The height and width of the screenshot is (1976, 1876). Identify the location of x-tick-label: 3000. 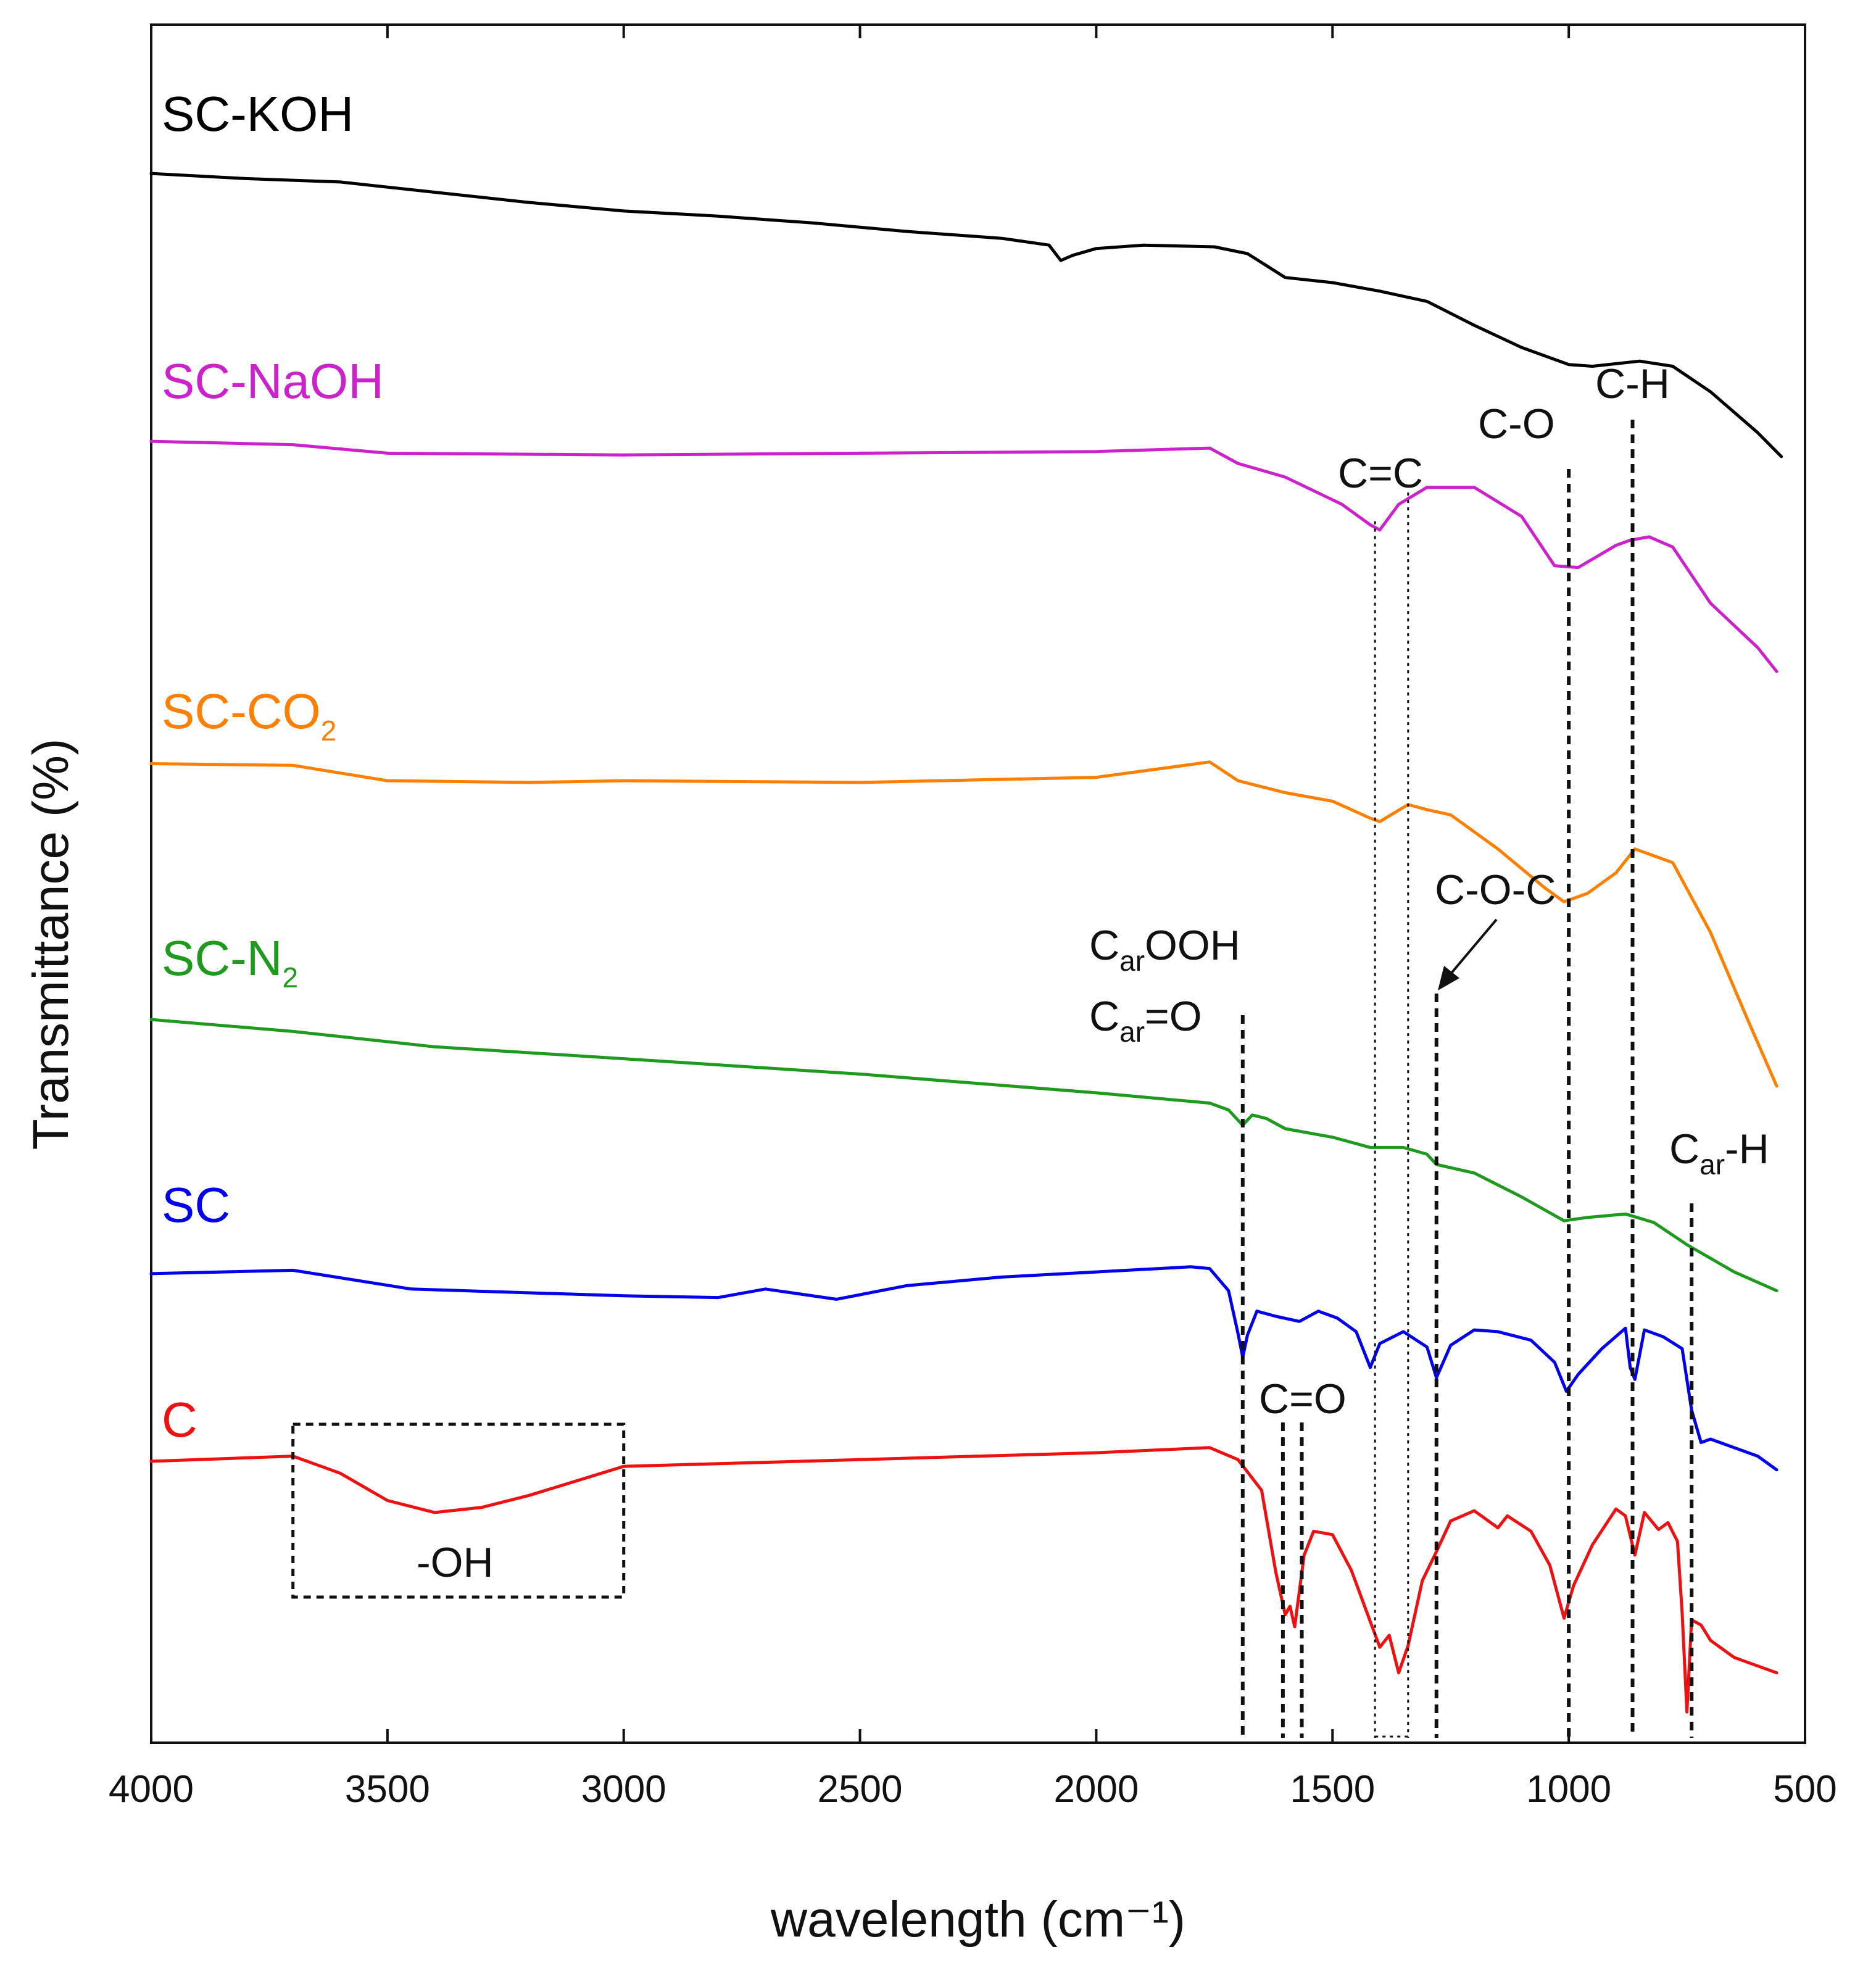
(623, 1790).